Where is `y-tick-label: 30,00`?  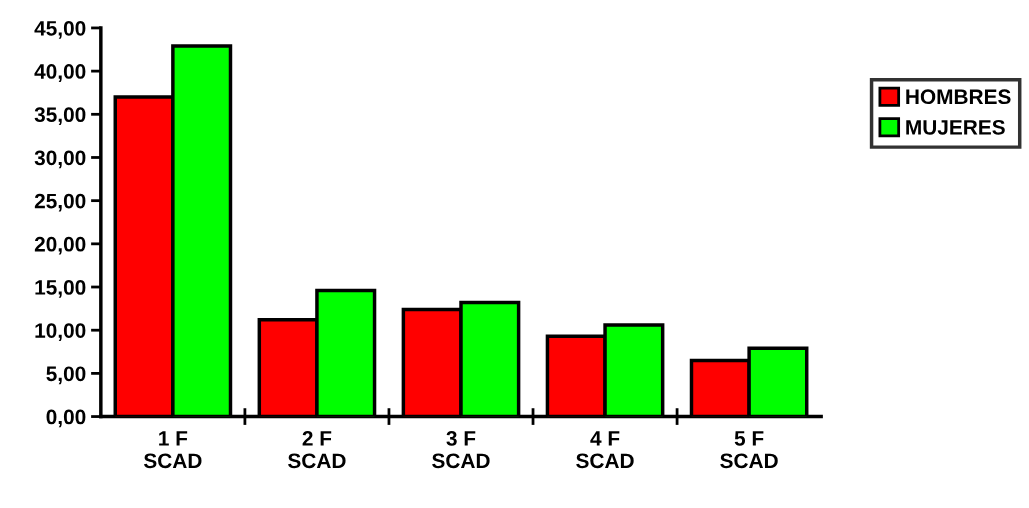 y-tick-label: 30,00 is located at coordinates (60, 159).